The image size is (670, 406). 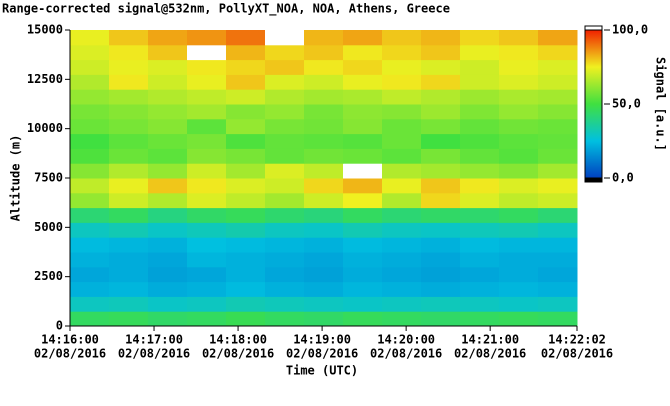 What do you see at coordinates (45, 128) in the screenshot?
I see `y-tick-label: 10000` at bounding box center [45, 128].